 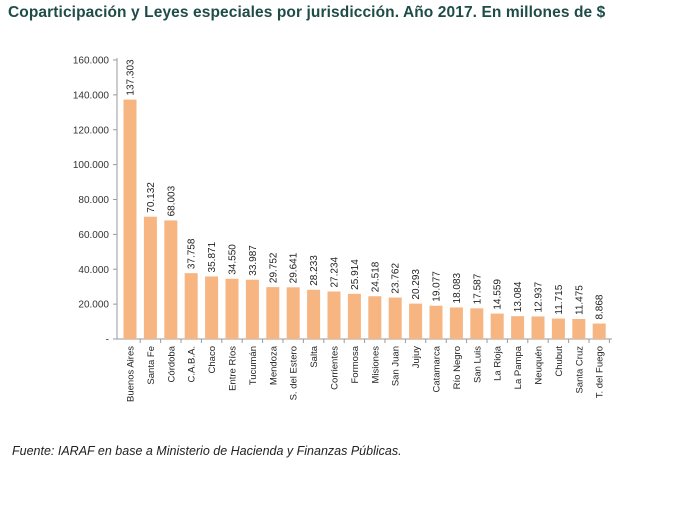 I want to click on y-tick-label: 40.000, so click(x=93, y=270).